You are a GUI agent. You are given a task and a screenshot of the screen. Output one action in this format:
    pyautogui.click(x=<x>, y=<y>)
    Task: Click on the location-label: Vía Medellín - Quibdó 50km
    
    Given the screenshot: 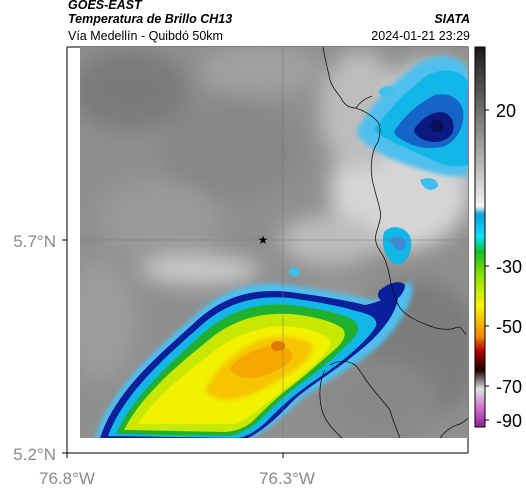 What is the action you would take?
    pyautogui.click(x=145, y=36)
    